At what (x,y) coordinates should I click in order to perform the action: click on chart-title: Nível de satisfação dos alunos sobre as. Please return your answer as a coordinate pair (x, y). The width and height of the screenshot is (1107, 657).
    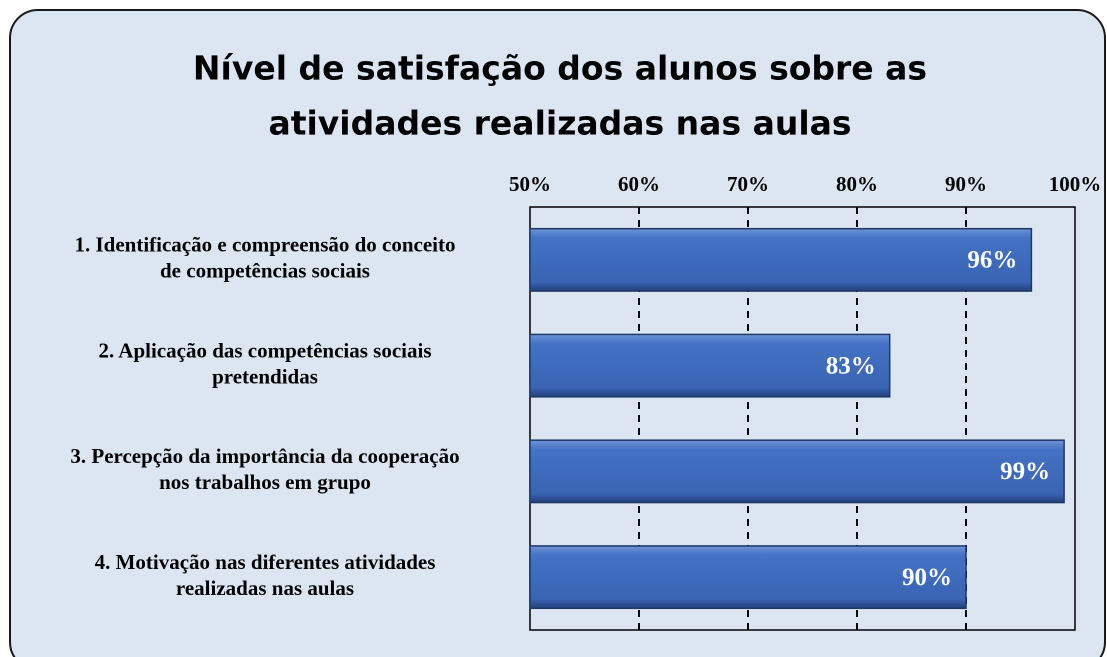
    Looking at the image, I should click on (560, 68).